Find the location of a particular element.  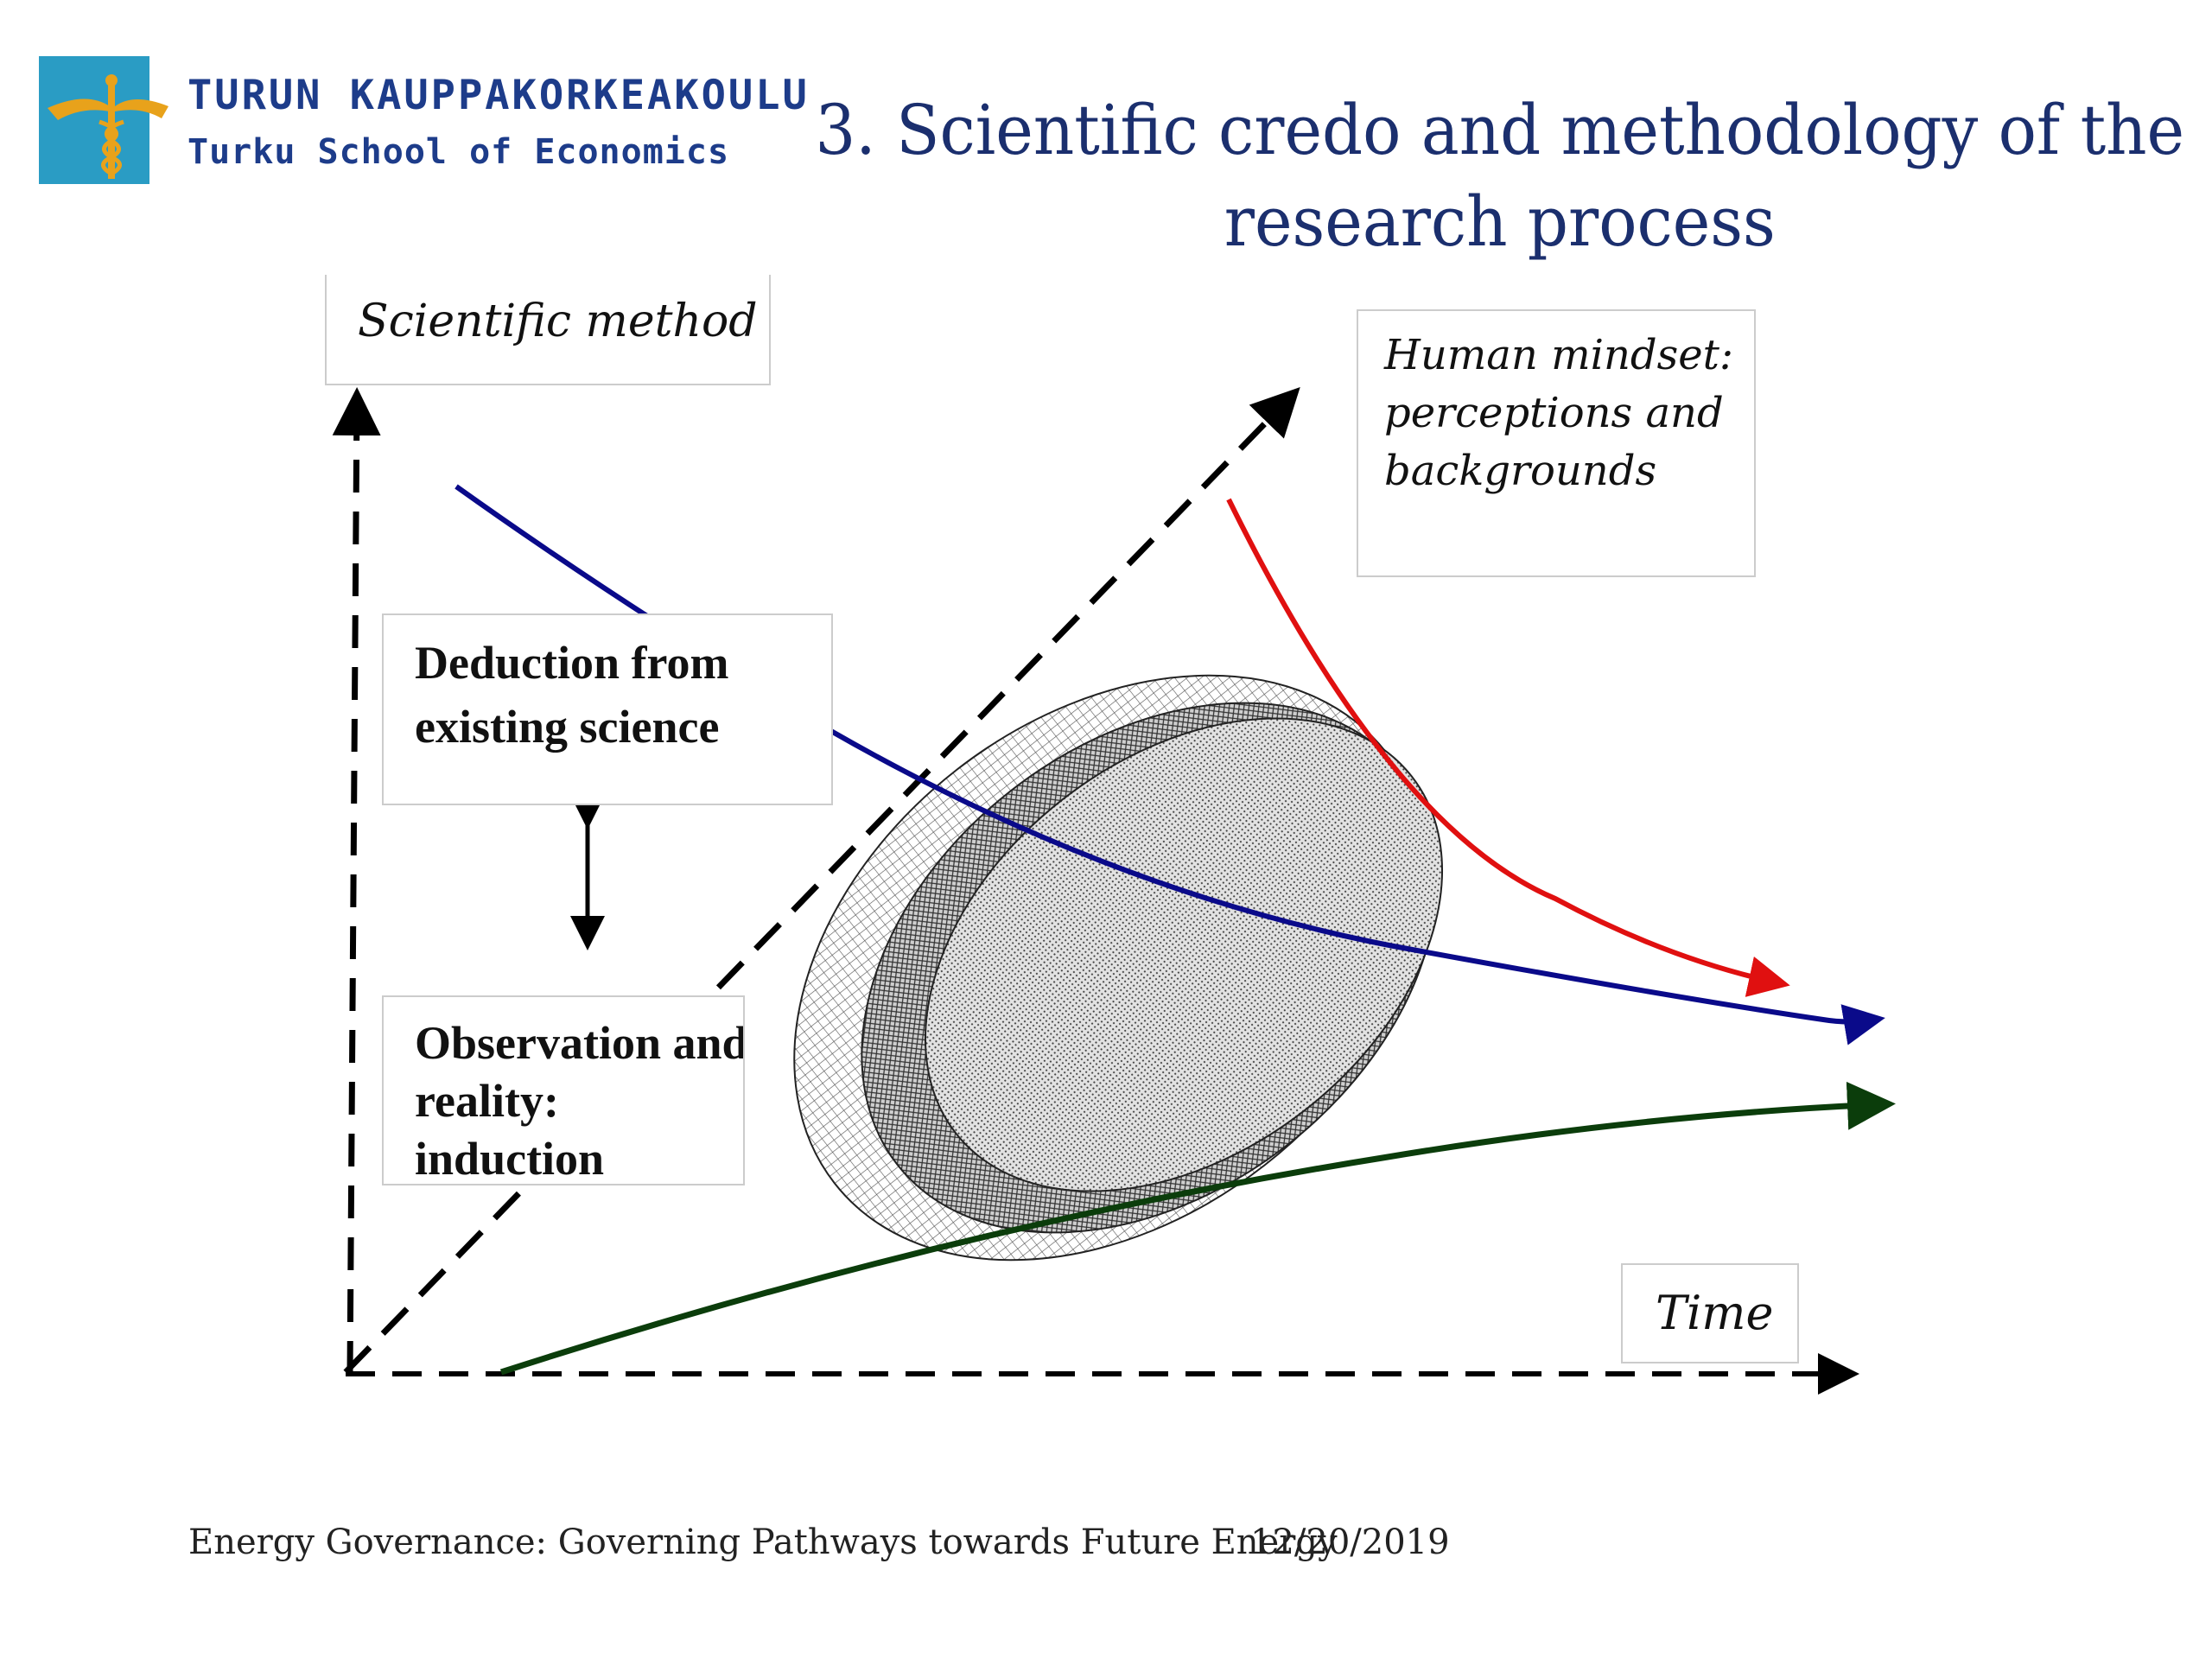

observation-label-box: Observation and reality: induction is located at coordinates (563, 1090).